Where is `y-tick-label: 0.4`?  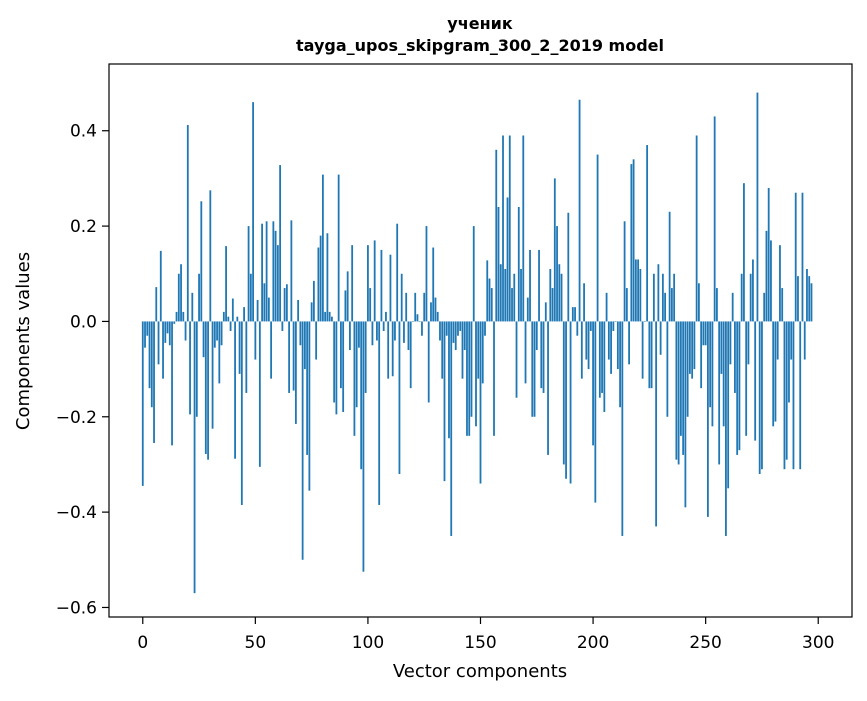 y-tick-label: 0.4 is located at coordinates (83, 132).